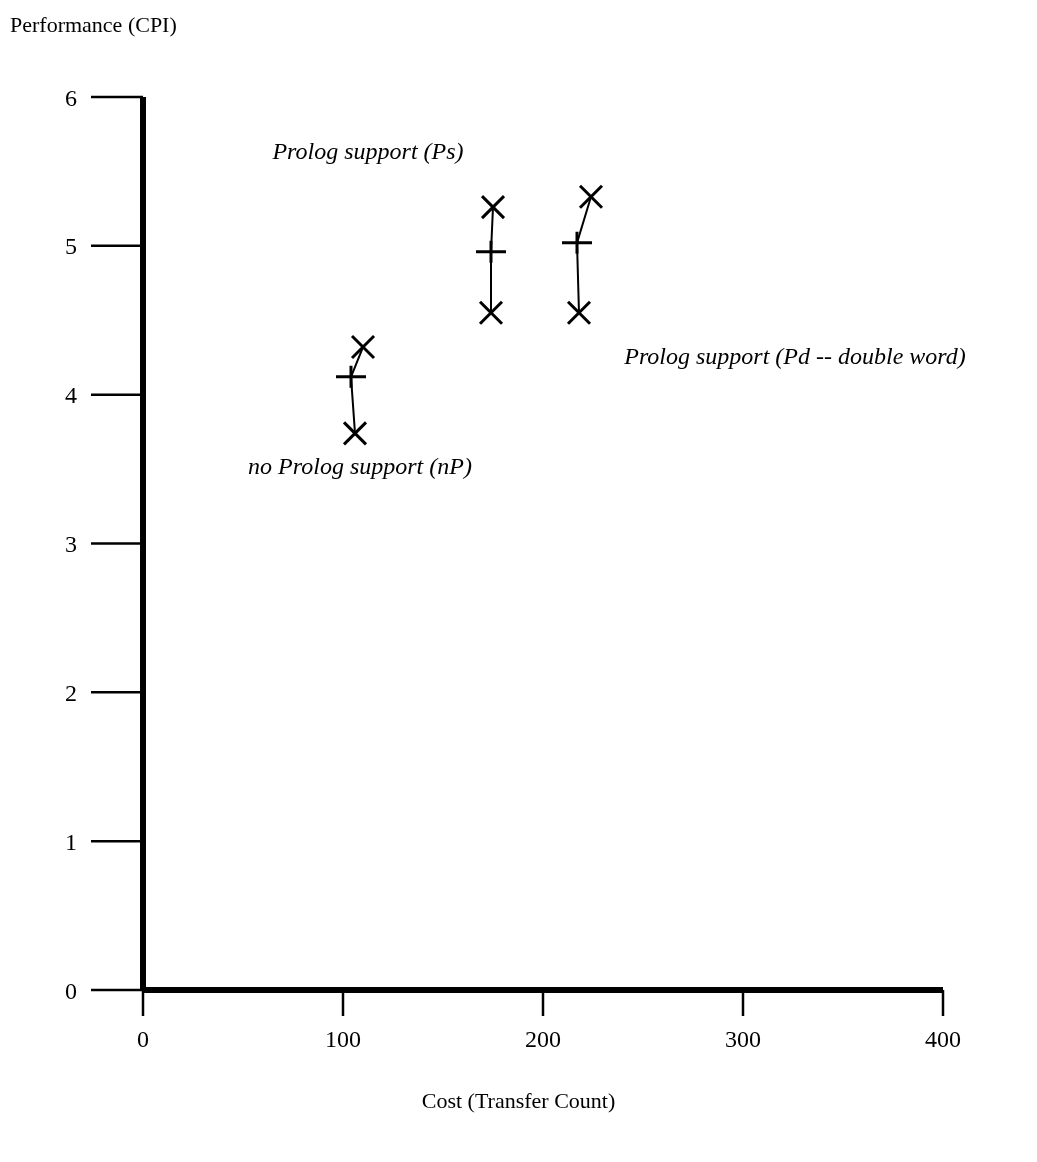 The width and height of the screenshot is (1037, 1162). I want to click on x-tick-label: 400, so click(943, 1039).